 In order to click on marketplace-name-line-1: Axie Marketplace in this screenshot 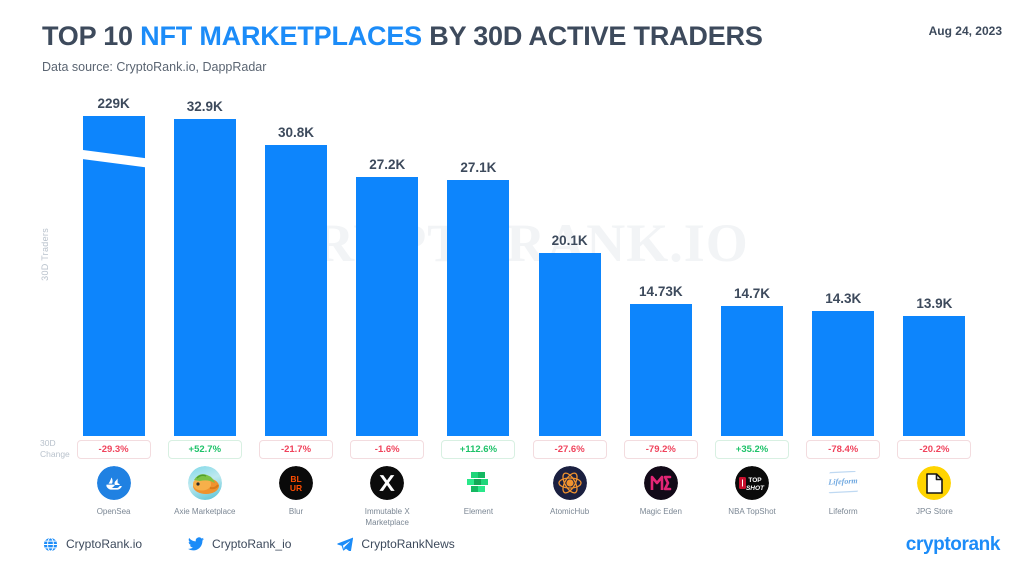, I will do `click(205, 511)`.